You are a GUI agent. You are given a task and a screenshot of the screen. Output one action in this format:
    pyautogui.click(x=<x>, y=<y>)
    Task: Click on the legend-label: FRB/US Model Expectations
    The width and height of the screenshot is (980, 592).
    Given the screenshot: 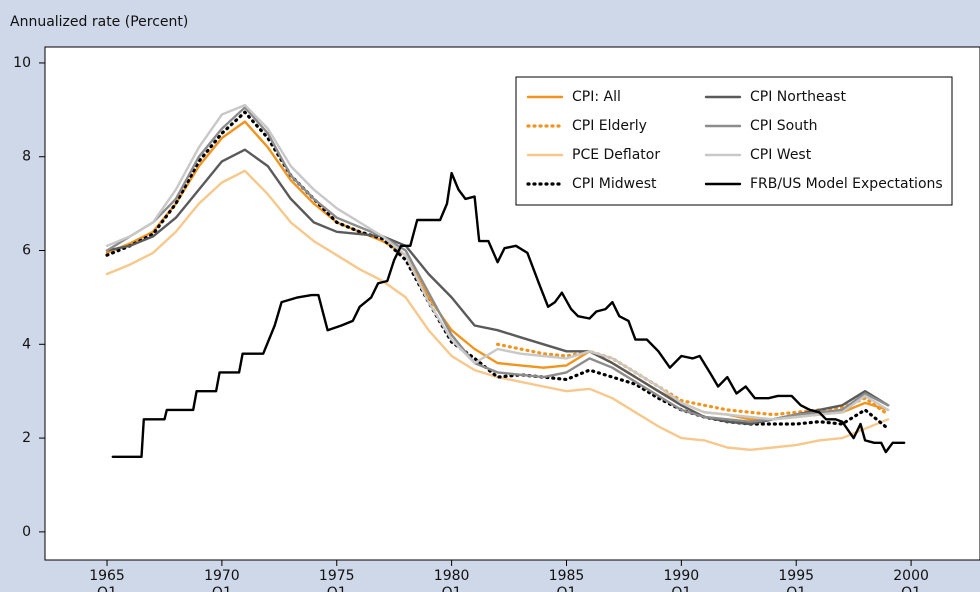 What is the action you would take?
    pyautogui.click(x=846, y=184)
    